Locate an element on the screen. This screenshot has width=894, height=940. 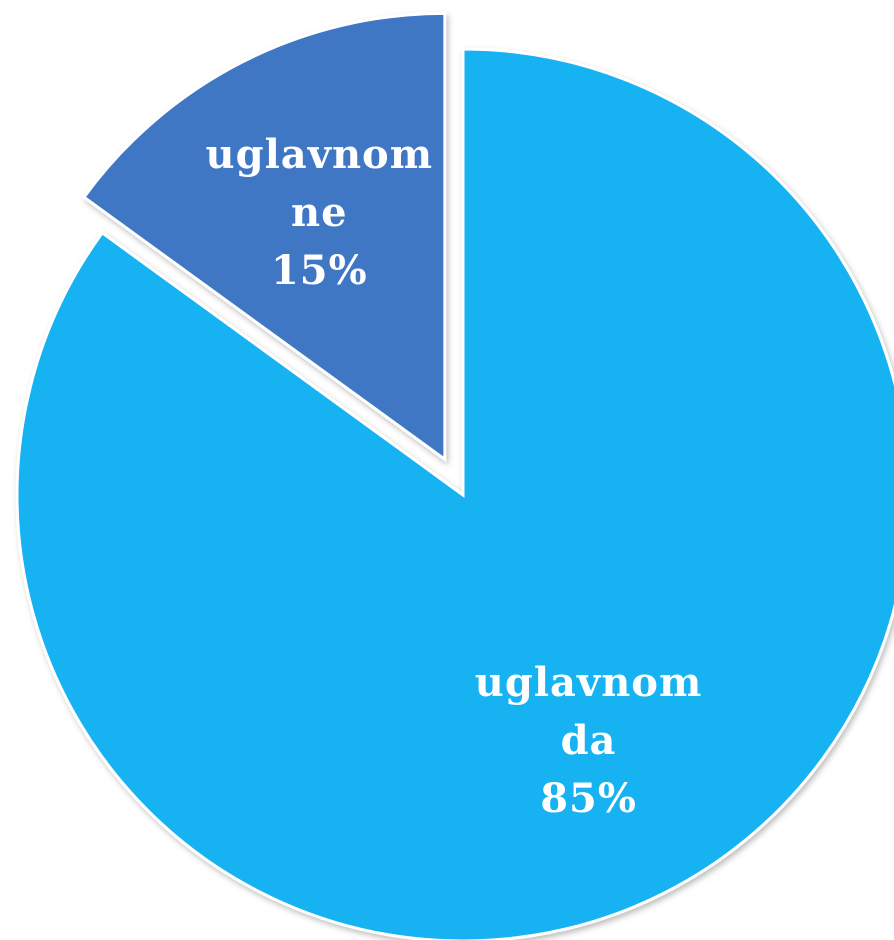
value-label: 15% is located at coordinates (319, 270).